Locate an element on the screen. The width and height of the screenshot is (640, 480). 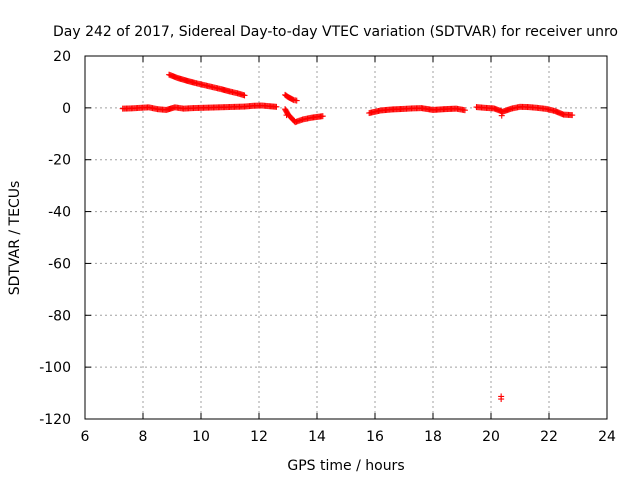
y-tick-label: 0 is located at coordinates (66, 109).